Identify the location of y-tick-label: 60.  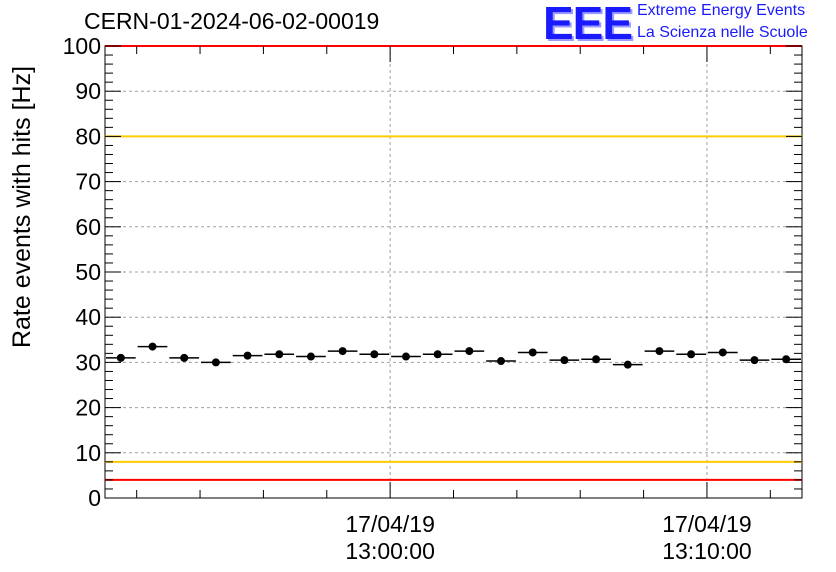
(88, 227).